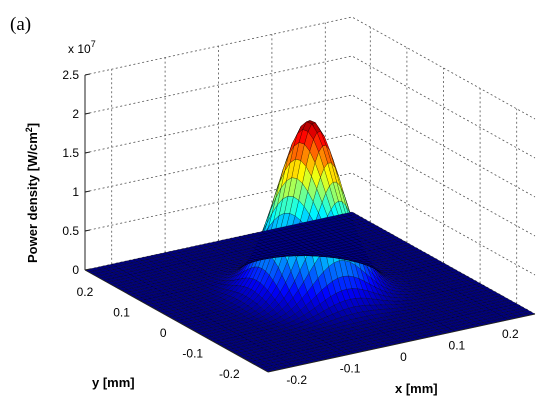 The image size is (550, 402). What do you see at coordinates (416, 388) in the screenshot?
I see `x-axis-title: x [mm]` at bounding box center [416, 388].